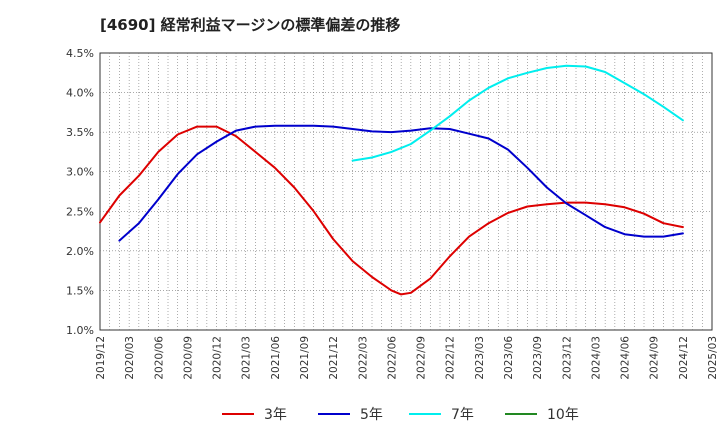  What do you see at coordinates (80, 172) in the screenshot?
I see `y-tick-label: 3.0%` at bounding box center [80, 172].